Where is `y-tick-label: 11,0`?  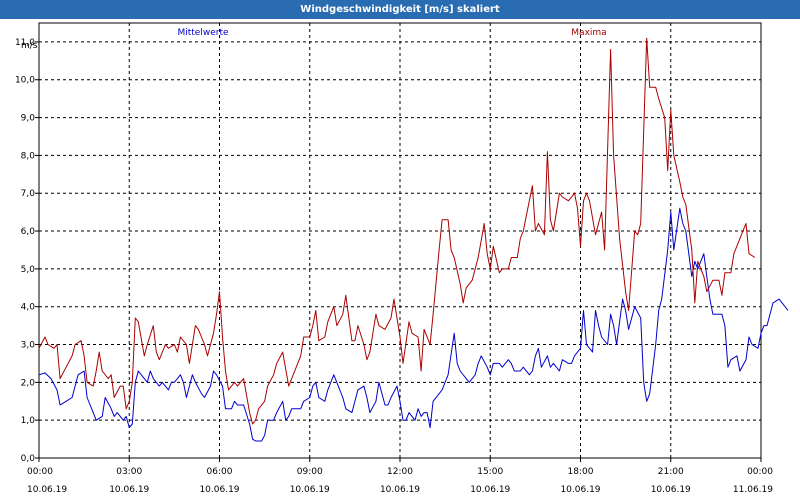
y-tick-label: 11,0 is located at coordinates (25, 43).